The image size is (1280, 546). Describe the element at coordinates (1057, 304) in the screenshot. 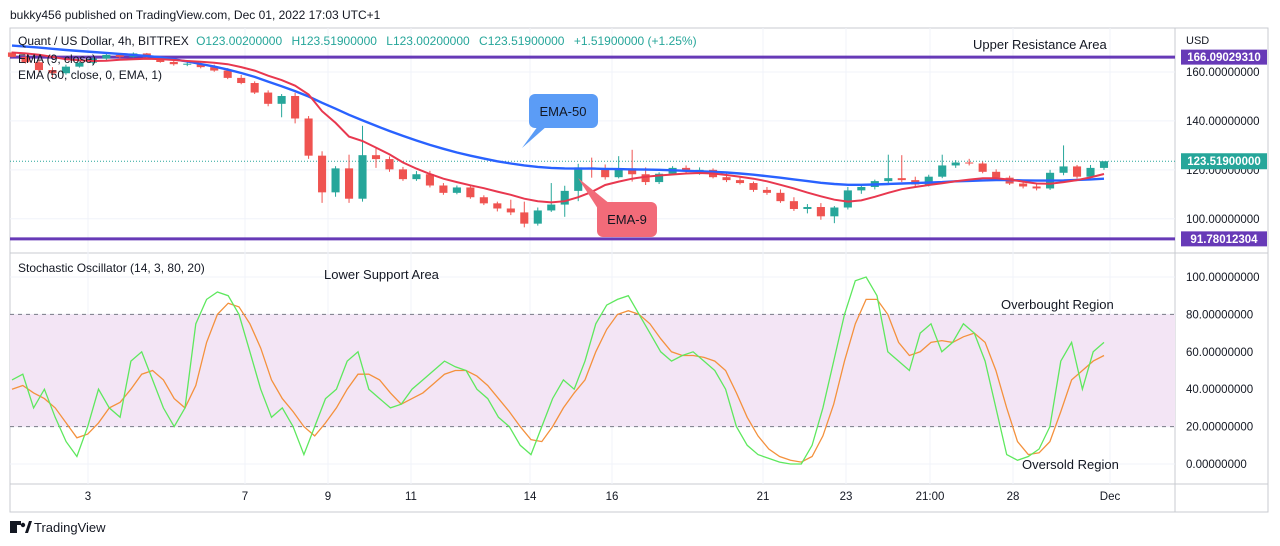

I see `overbought-label: Overbought Region` at that location.